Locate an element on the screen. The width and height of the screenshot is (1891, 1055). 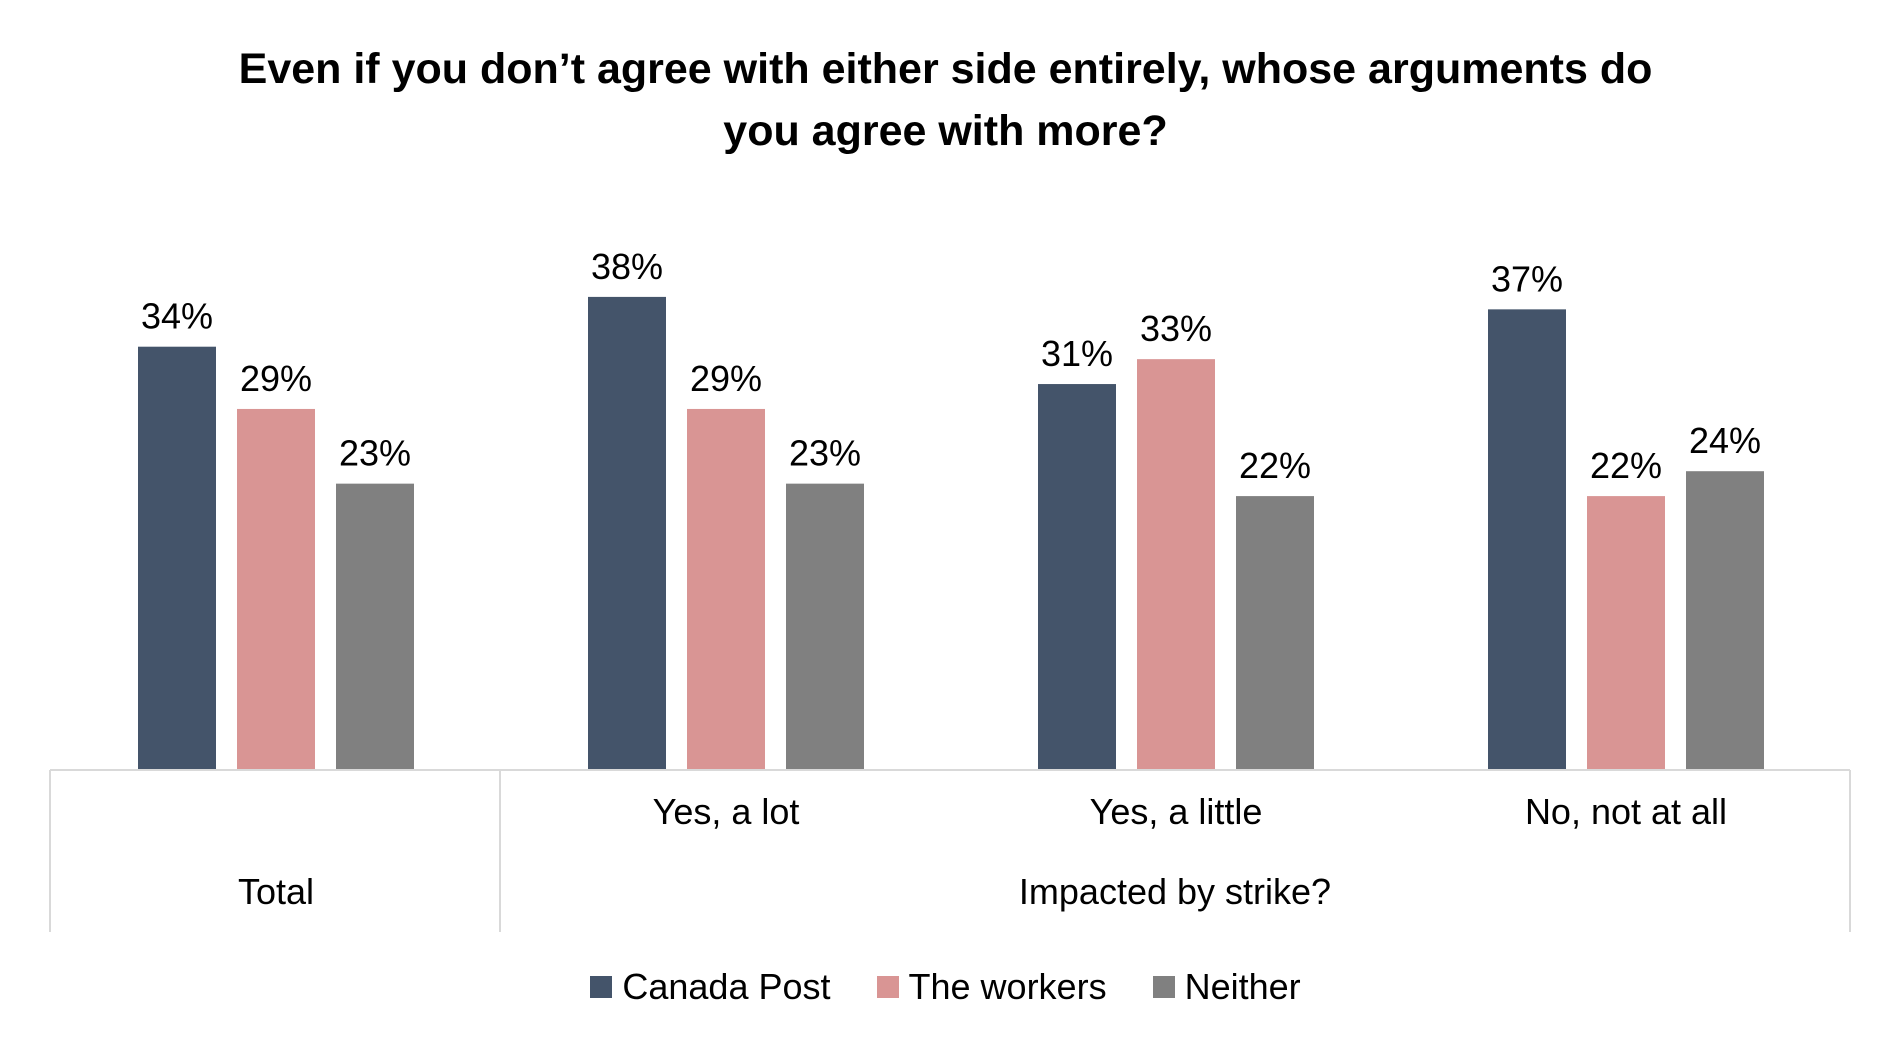
legend-swatch-the-workers is located at coordinates (887, 987).